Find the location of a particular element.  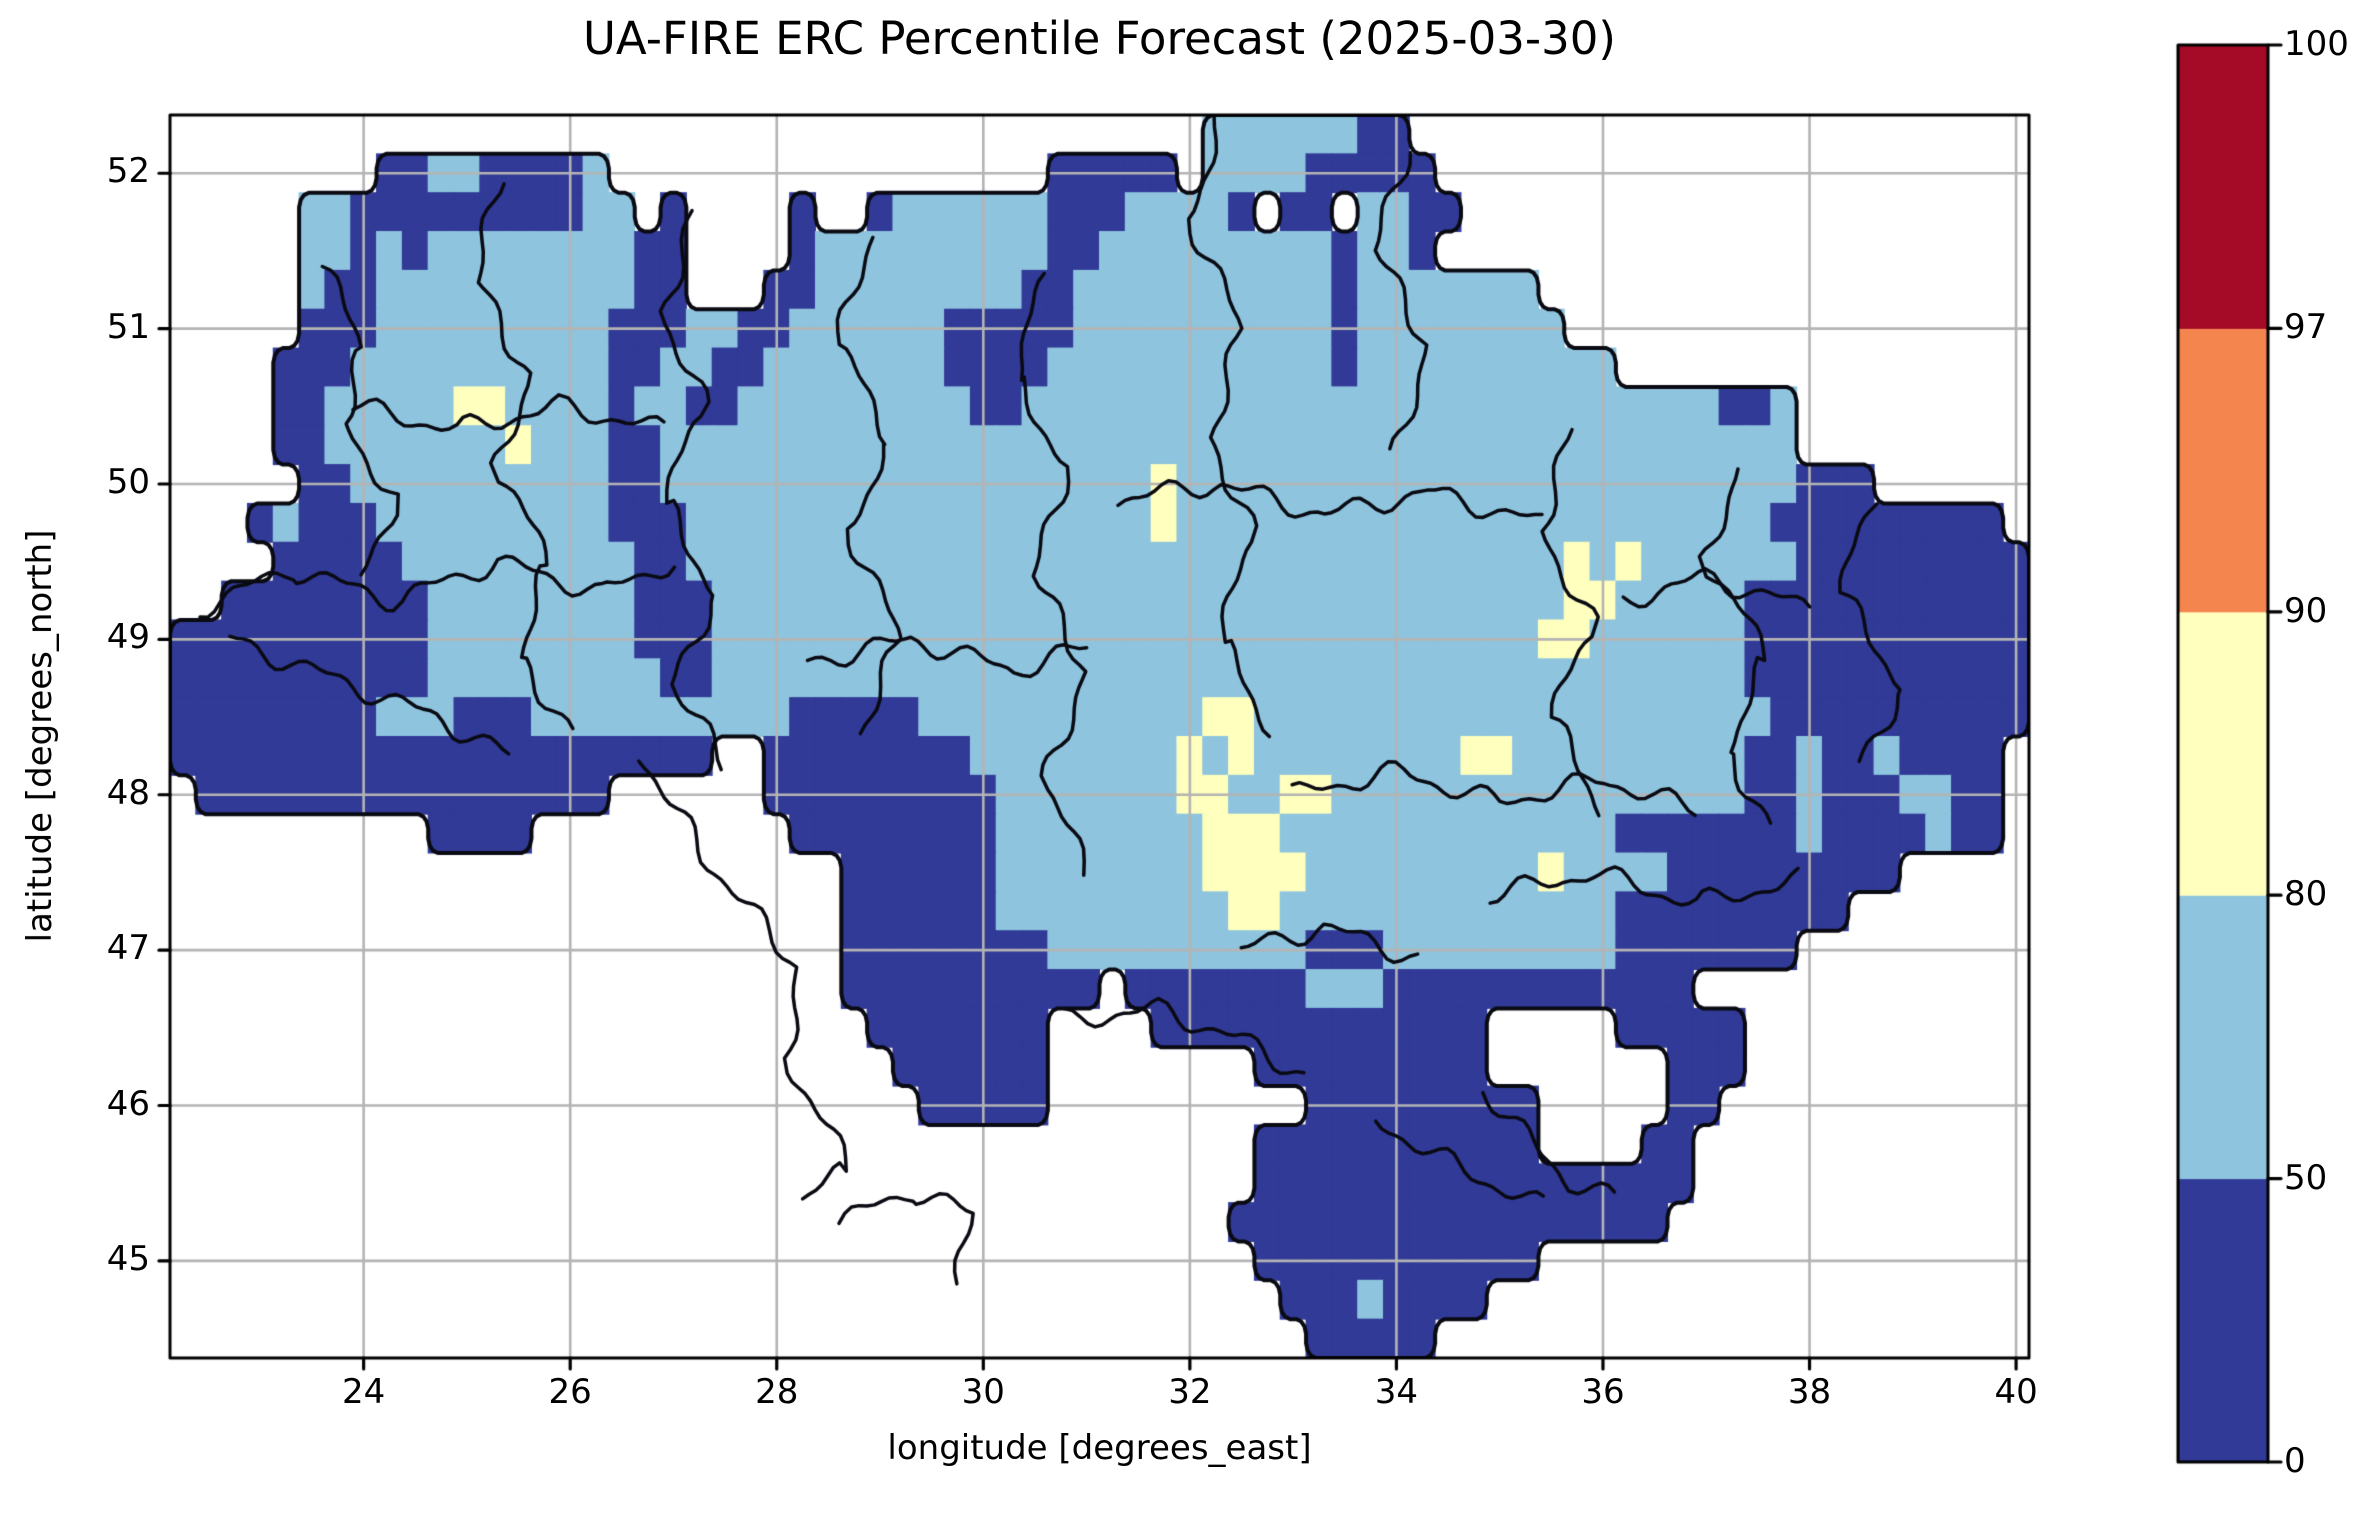

y-tick-label: 51 is located at coordinates (128, 326).